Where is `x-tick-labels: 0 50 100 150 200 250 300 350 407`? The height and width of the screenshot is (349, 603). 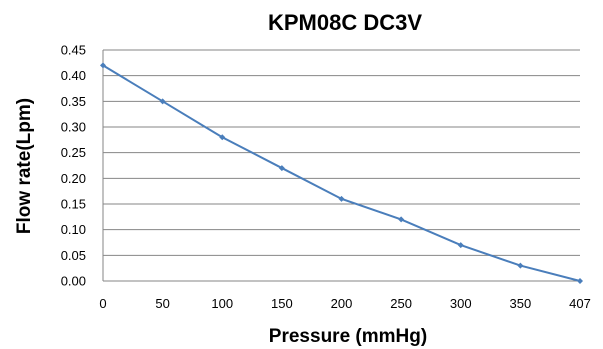
x-tick-labels: 0 50 100 150 200 250 300 350 407 is located at coordinates (344, 303).